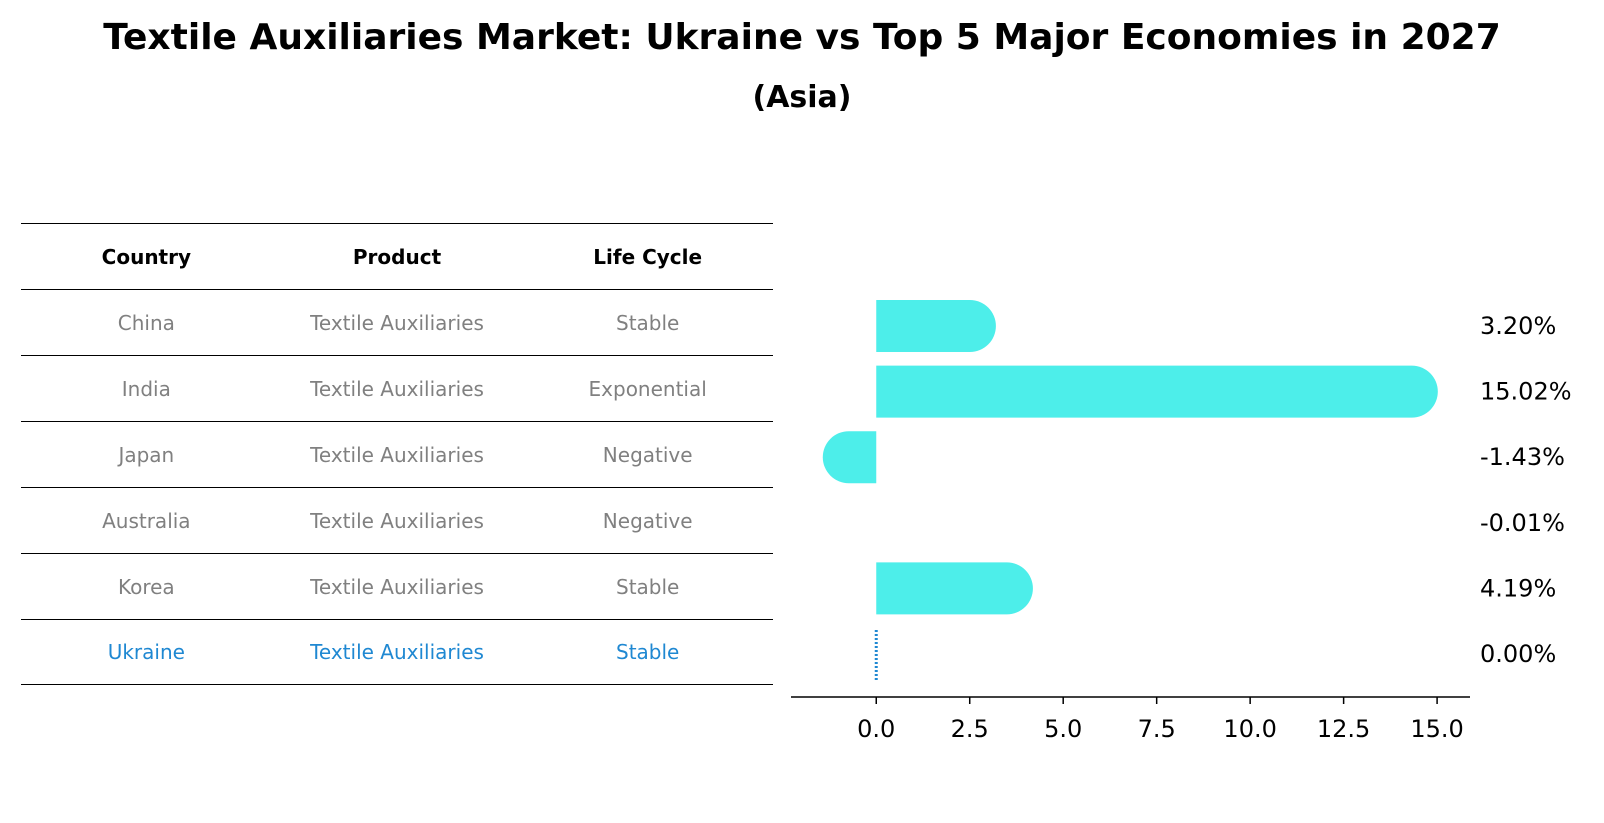 This screenshot has width=1604, height=823. I want to click on table-row-ukraine: Ukraine Textile Auxiliaries Stable, so click(397, 652).